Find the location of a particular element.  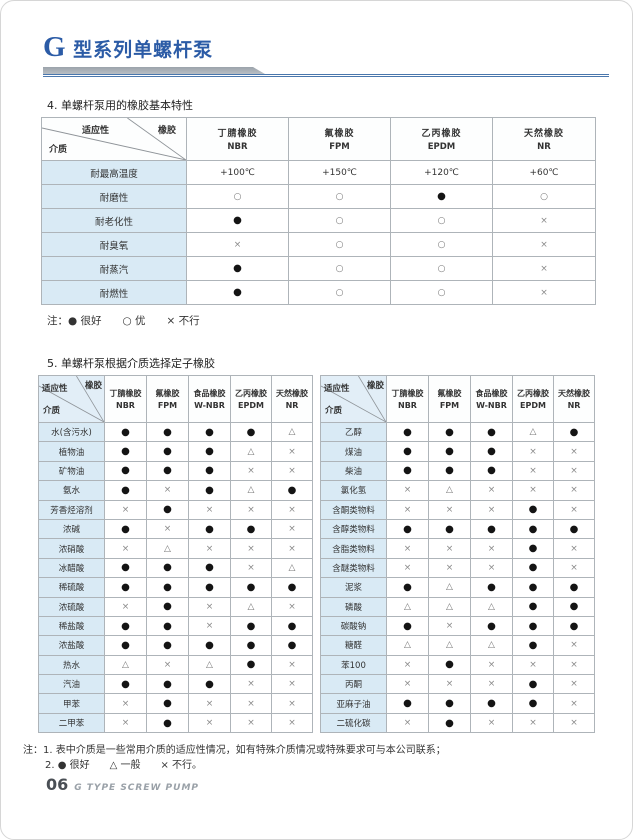

table-row: 氯化氢 × △ × × × is located at coordinates (457, 490).